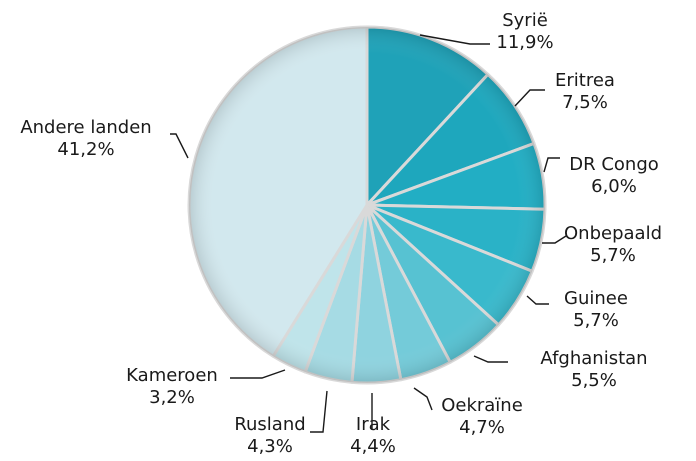  I want to click on leader-line-afghanistan, so click(490, 359).